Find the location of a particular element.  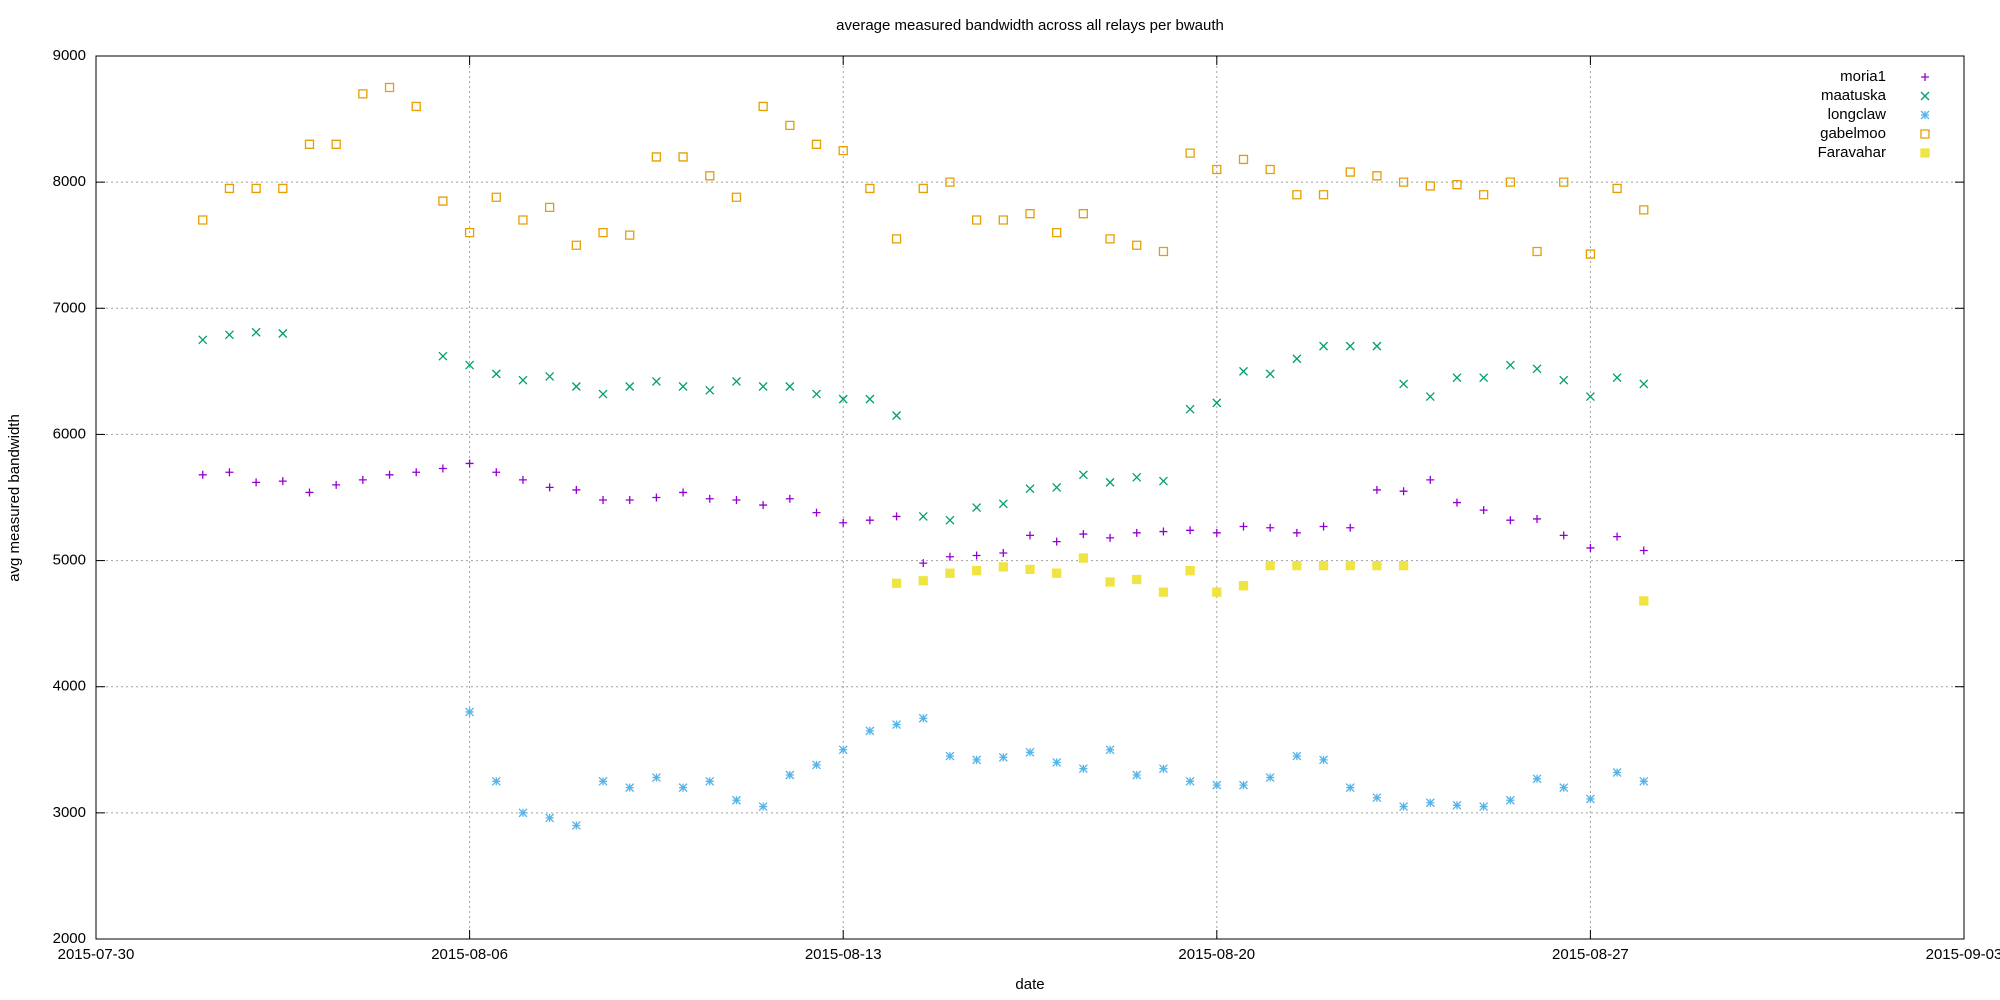

x-tick-label: 2015-09-03 is located at coordinates (1963, 954).